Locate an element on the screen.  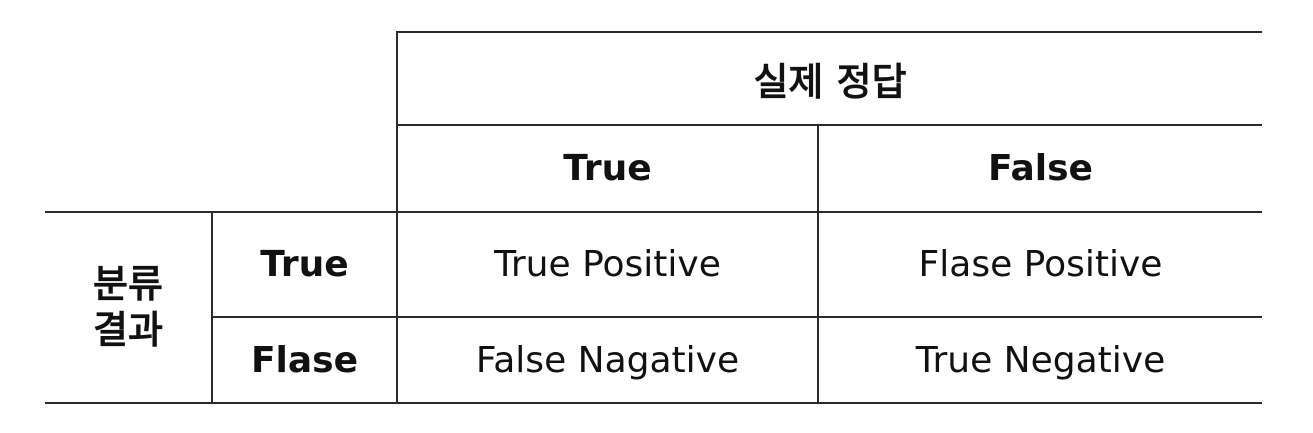
row-header-flase: Flase is located at coordinates (304, 360).